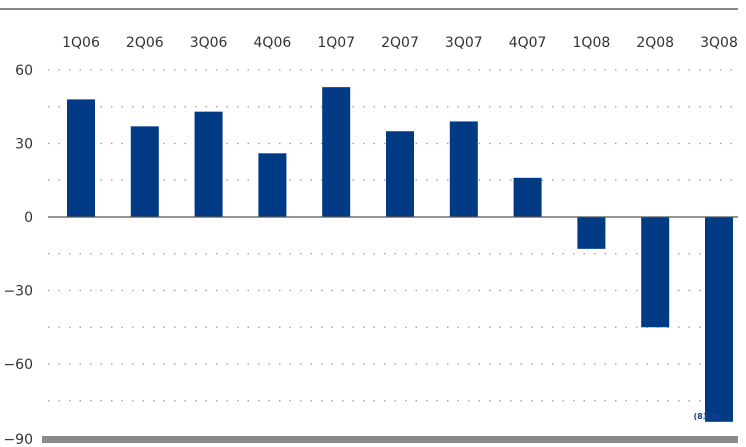 The height and width of the screenshot is (447, 746). I want to click on x-tick-label: 4Q06, so click(273, 43).